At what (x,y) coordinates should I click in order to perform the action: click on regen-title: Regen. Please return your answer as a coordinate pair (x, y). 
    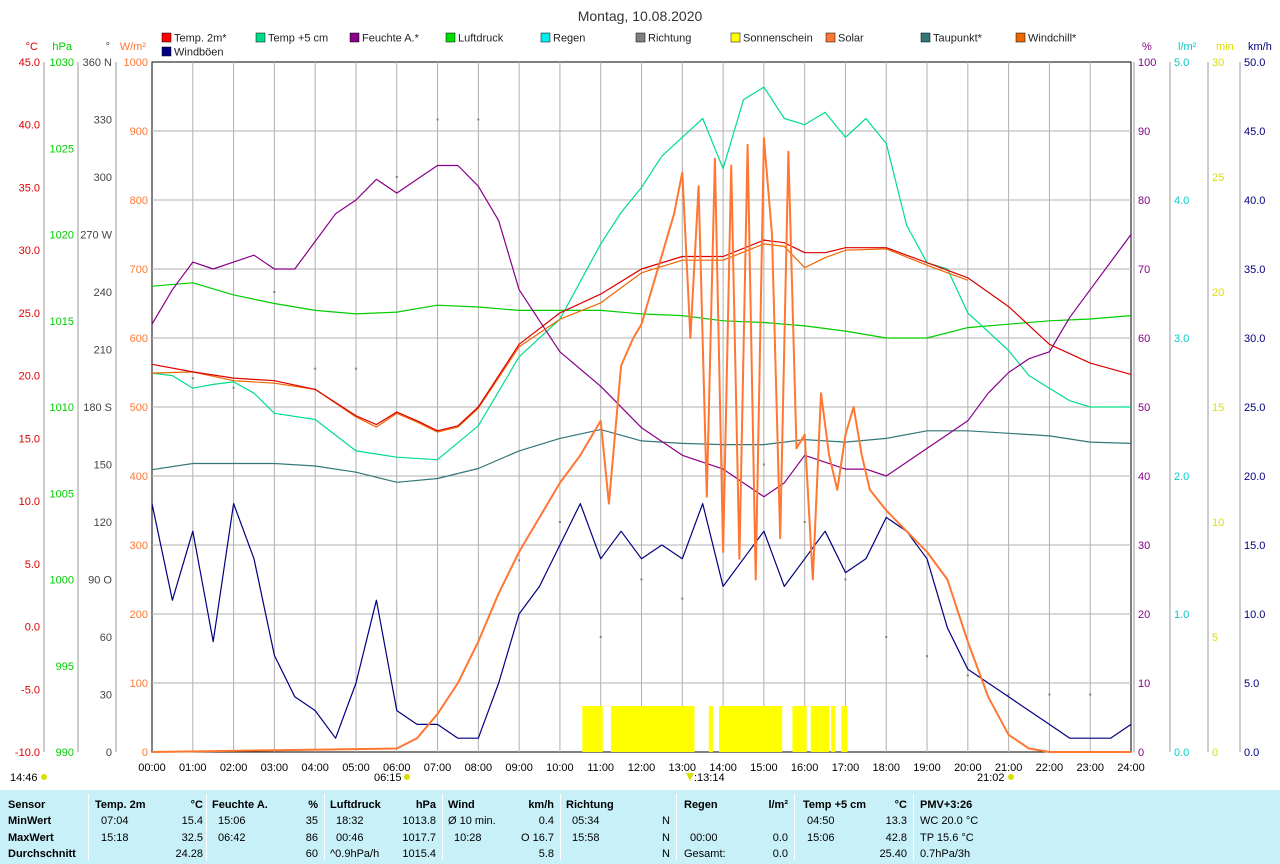
    Looking at the image, I should click on (701, 805).